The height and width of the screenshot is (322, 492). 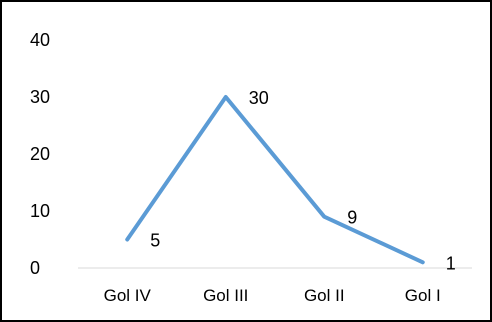 What do you see at coordinates (352, 218) in the screenshot?
I see `data-label: 9` at bounding box center [352, 218].